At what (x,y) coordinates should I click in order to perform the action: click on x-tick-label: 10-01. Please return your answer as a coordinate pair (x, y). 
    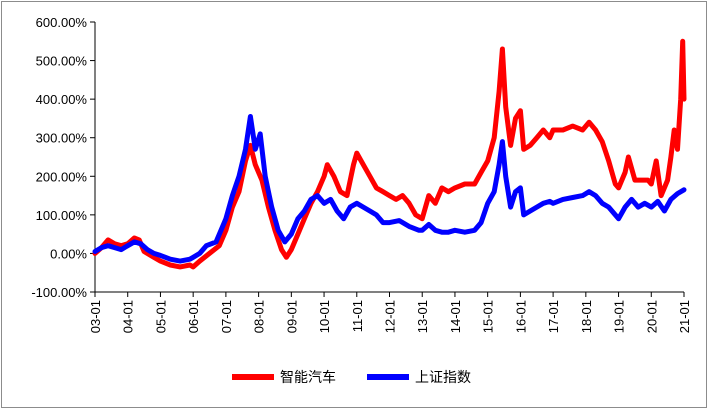
    Looking at the image, I should click on (324, 316).